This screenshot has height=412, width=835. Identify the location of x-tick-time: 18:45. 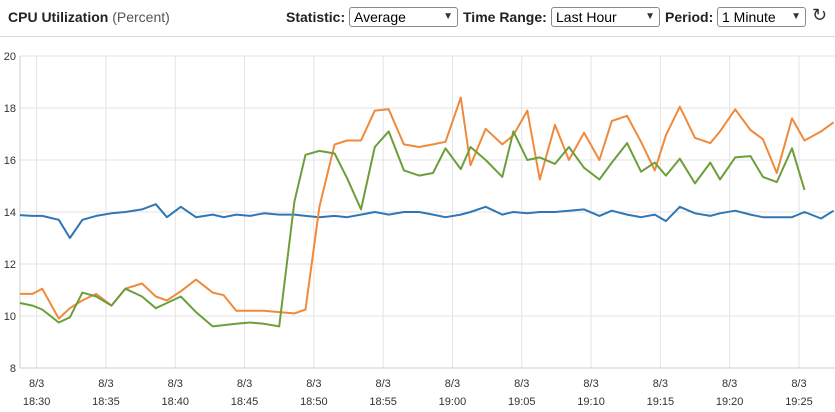
(245, 402).